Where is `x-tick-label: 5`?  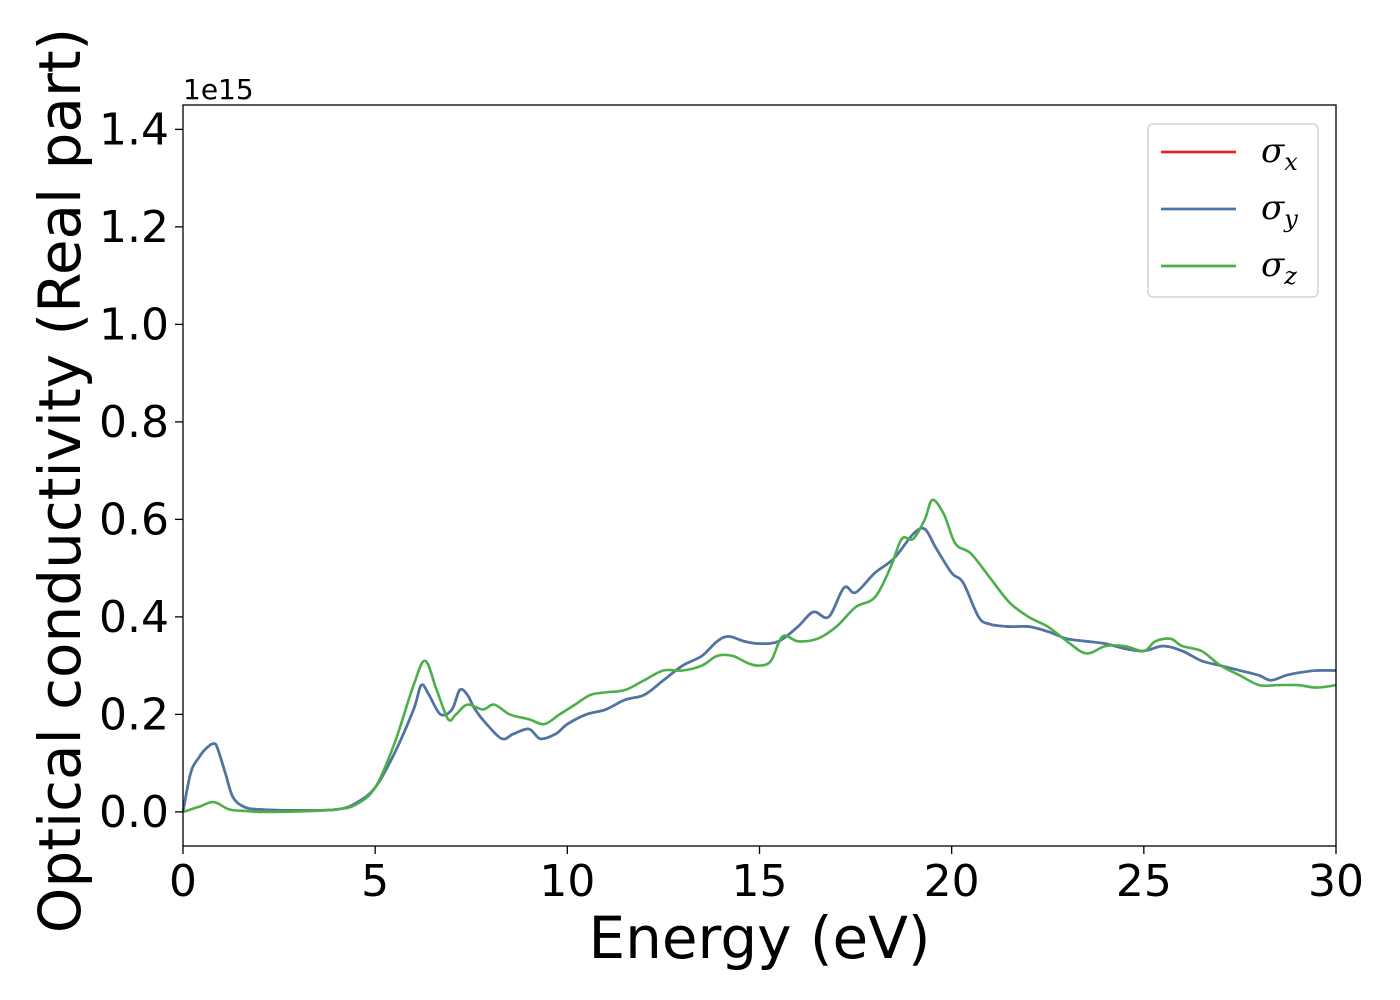 x-tick-label: 5 is located at coordinates (375, 881).